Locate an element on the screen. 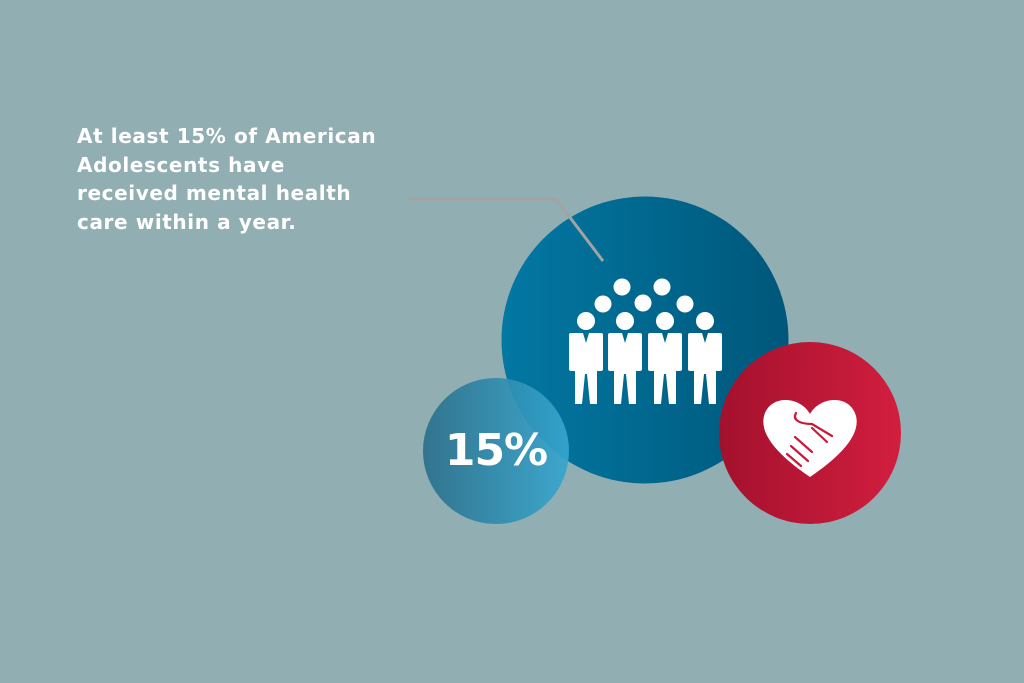  caption-line: received mental health is located at coordinates (214, 193).